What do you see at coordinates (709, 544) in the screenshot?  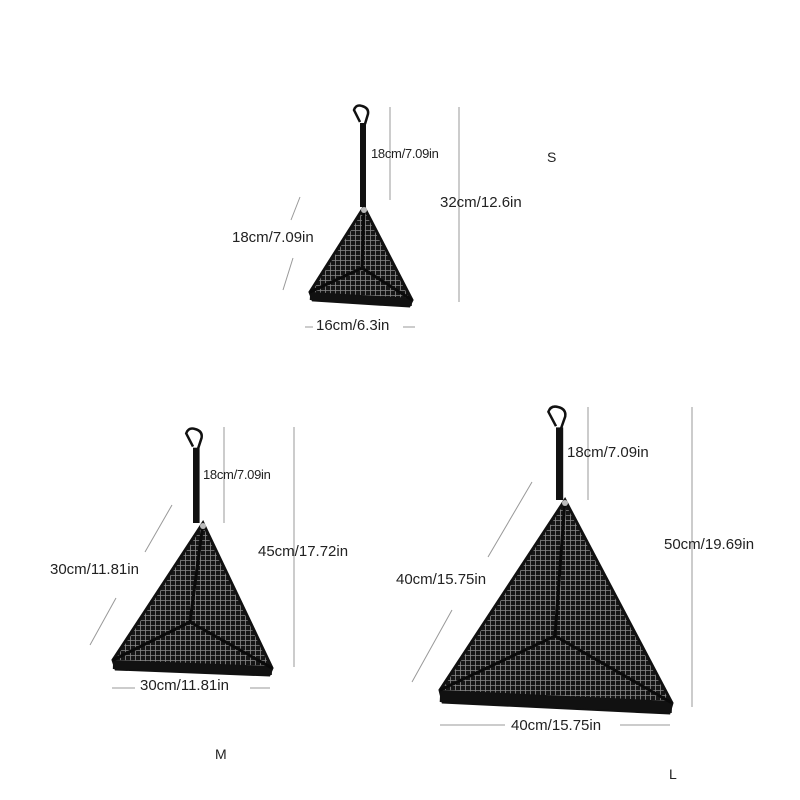 I see `l-total-height: 50cm/19.69in` at bounding box center [709, 544].